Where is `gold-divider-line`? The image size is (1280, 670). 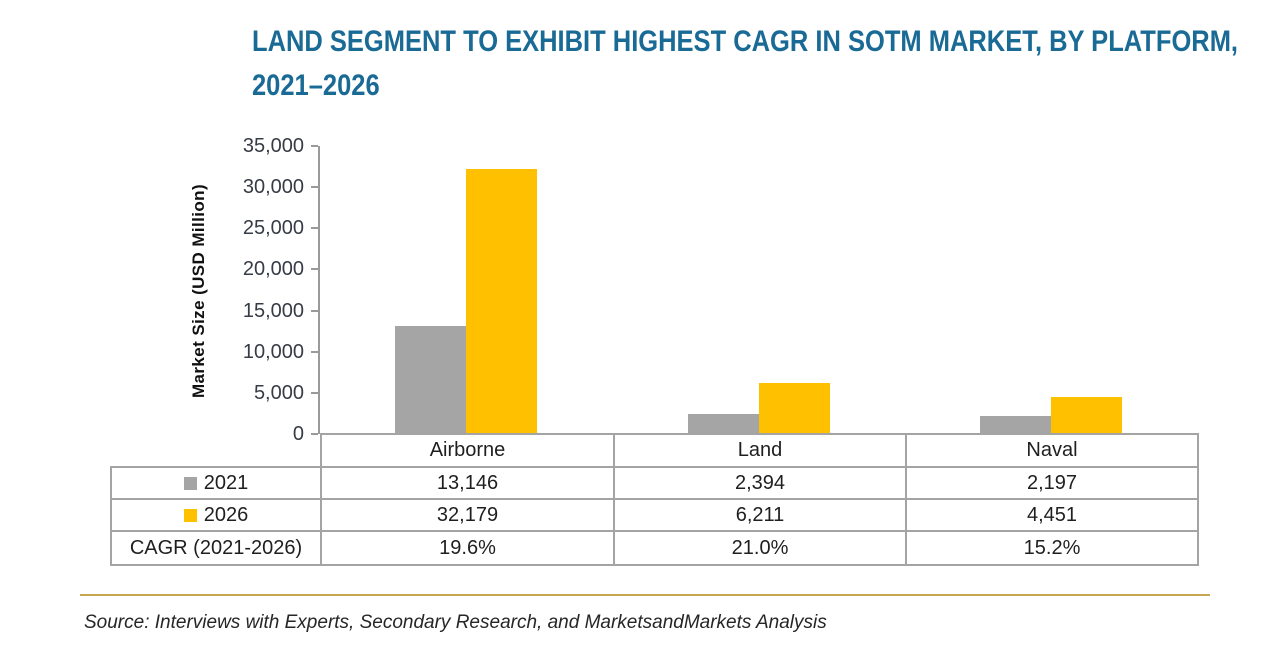
gold-divider-line is located at coordinates (645, 595).